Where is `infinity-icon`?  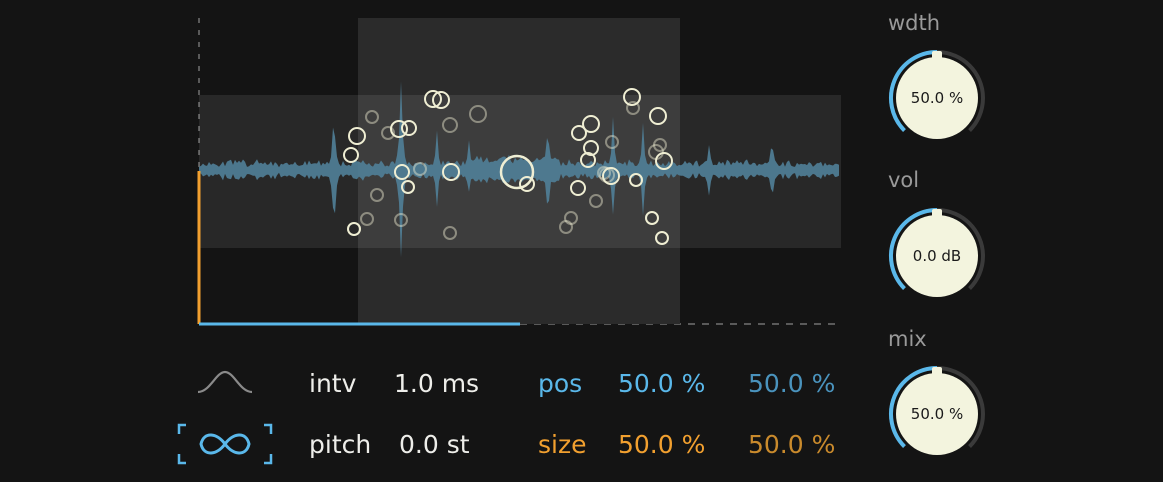 infinity-icon is located at coordinates (225, 444).